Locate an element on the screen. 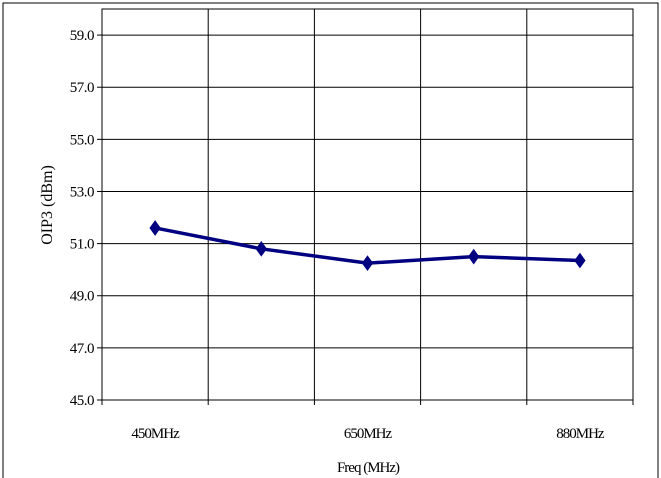 The image size is (661, 478). y-tick-label: 45.0 is located at coordinates (82, 401).